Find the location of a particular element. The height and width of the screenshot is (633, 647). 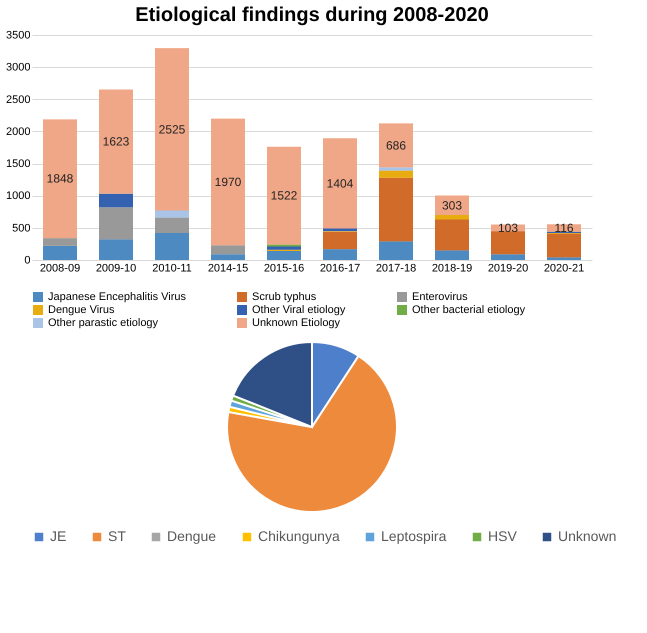

data-label: 686 is located at coordinates (396, 145).